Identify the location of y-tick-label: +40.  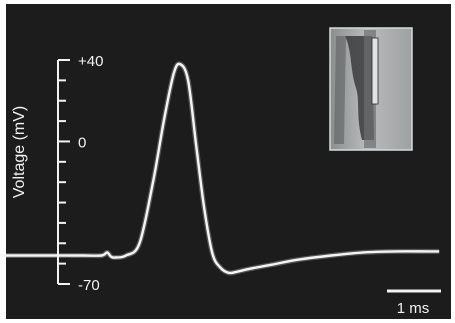
(90, 61).